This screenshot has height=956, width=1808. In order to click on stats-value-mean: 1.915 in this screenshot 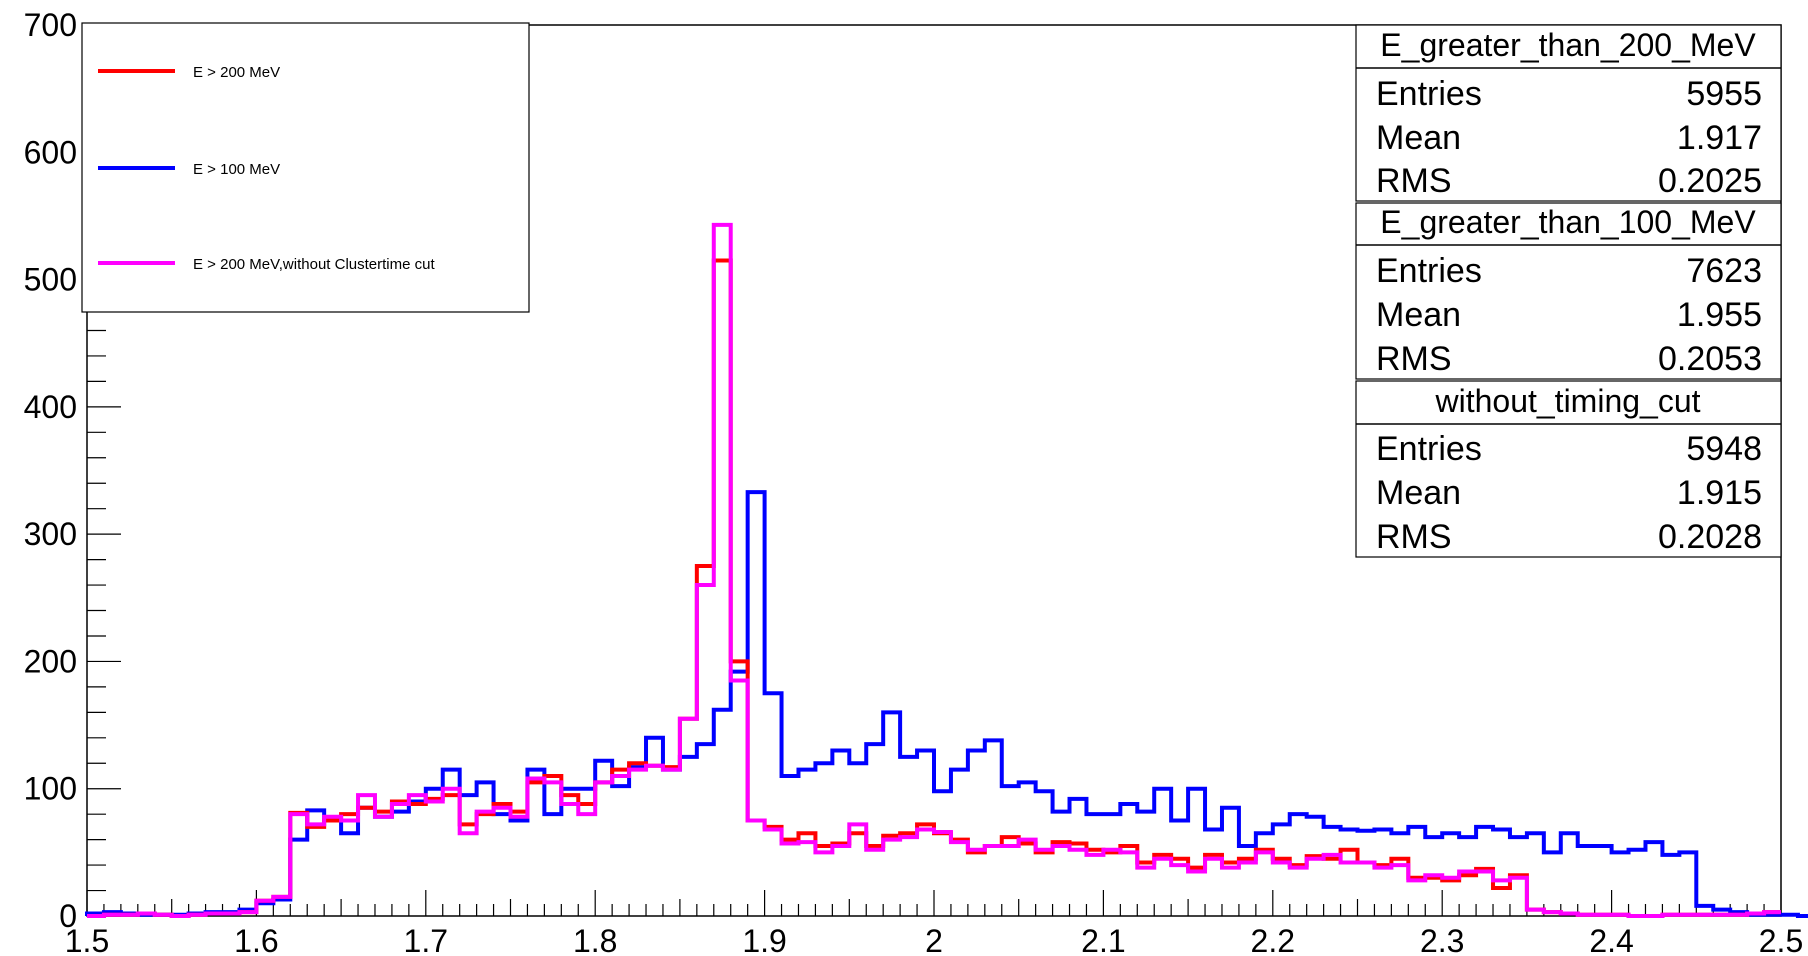, I will do `click(1719, 493)`.